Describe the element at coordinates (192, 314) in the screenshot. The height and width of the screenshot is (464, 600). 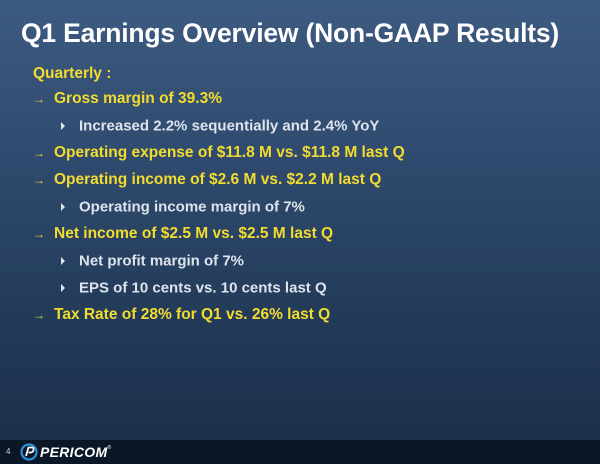
I see `bullet-text: Tax Rate of 28% for Q1 vs. 26% last Q` at that location.